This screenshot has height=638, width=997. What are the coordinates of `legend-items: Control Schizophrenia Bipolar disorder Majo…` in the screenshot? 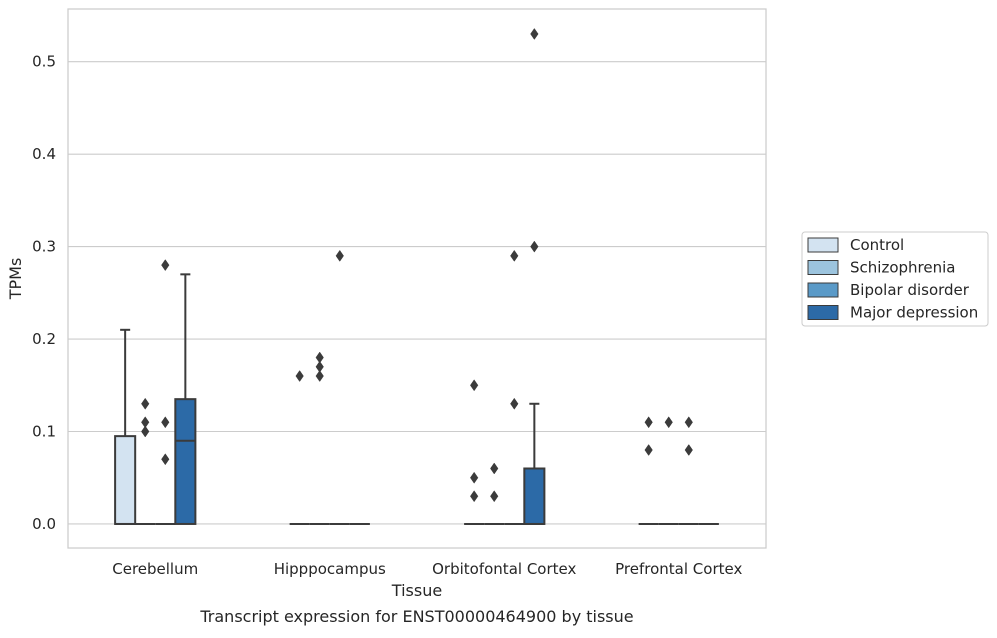 It's located at (892, 279).